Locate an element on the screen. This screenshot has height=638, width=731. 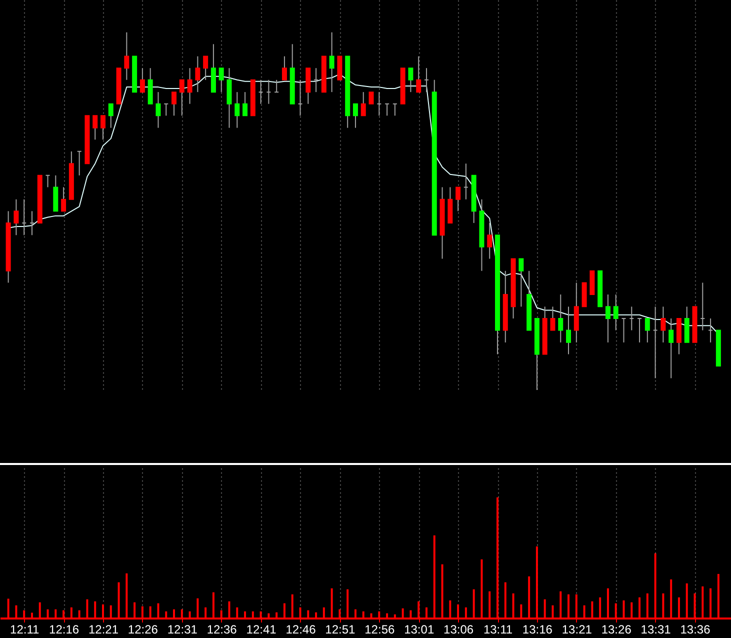
x-tick-label: 13:36 is located at coordinates (695, 629).